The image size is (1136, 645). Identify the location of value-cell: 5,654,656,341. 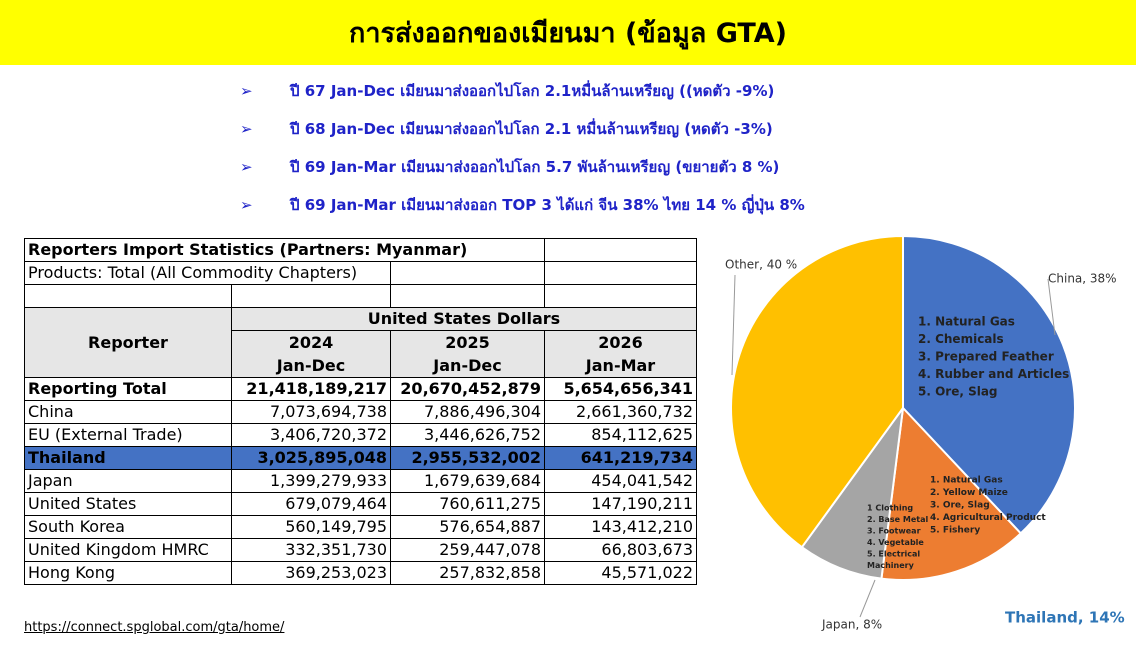
(620, 389).